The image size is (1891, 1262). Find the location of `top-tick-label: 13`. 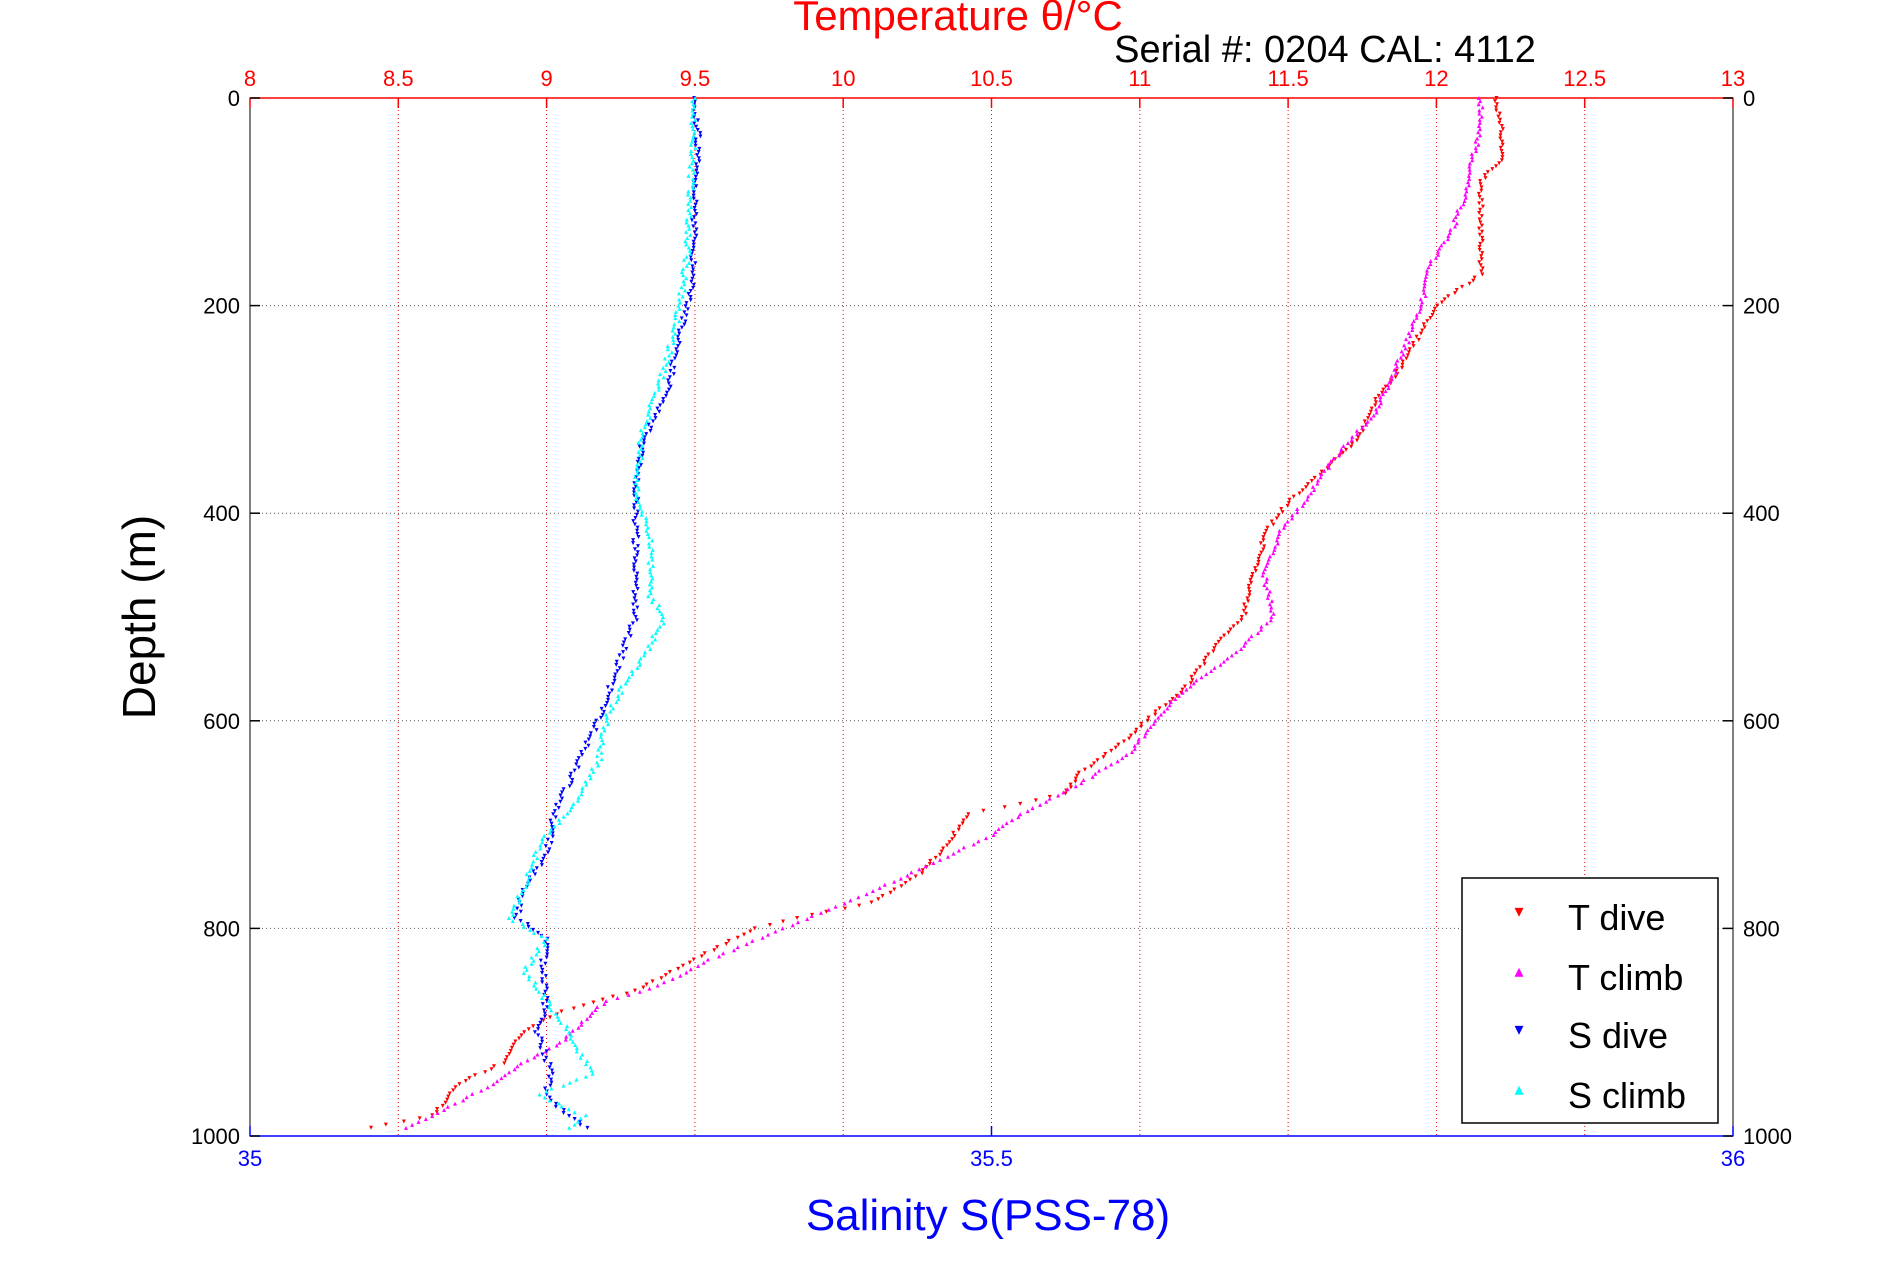

top-tick-label: 13 is located at coordinates (1733, 78).